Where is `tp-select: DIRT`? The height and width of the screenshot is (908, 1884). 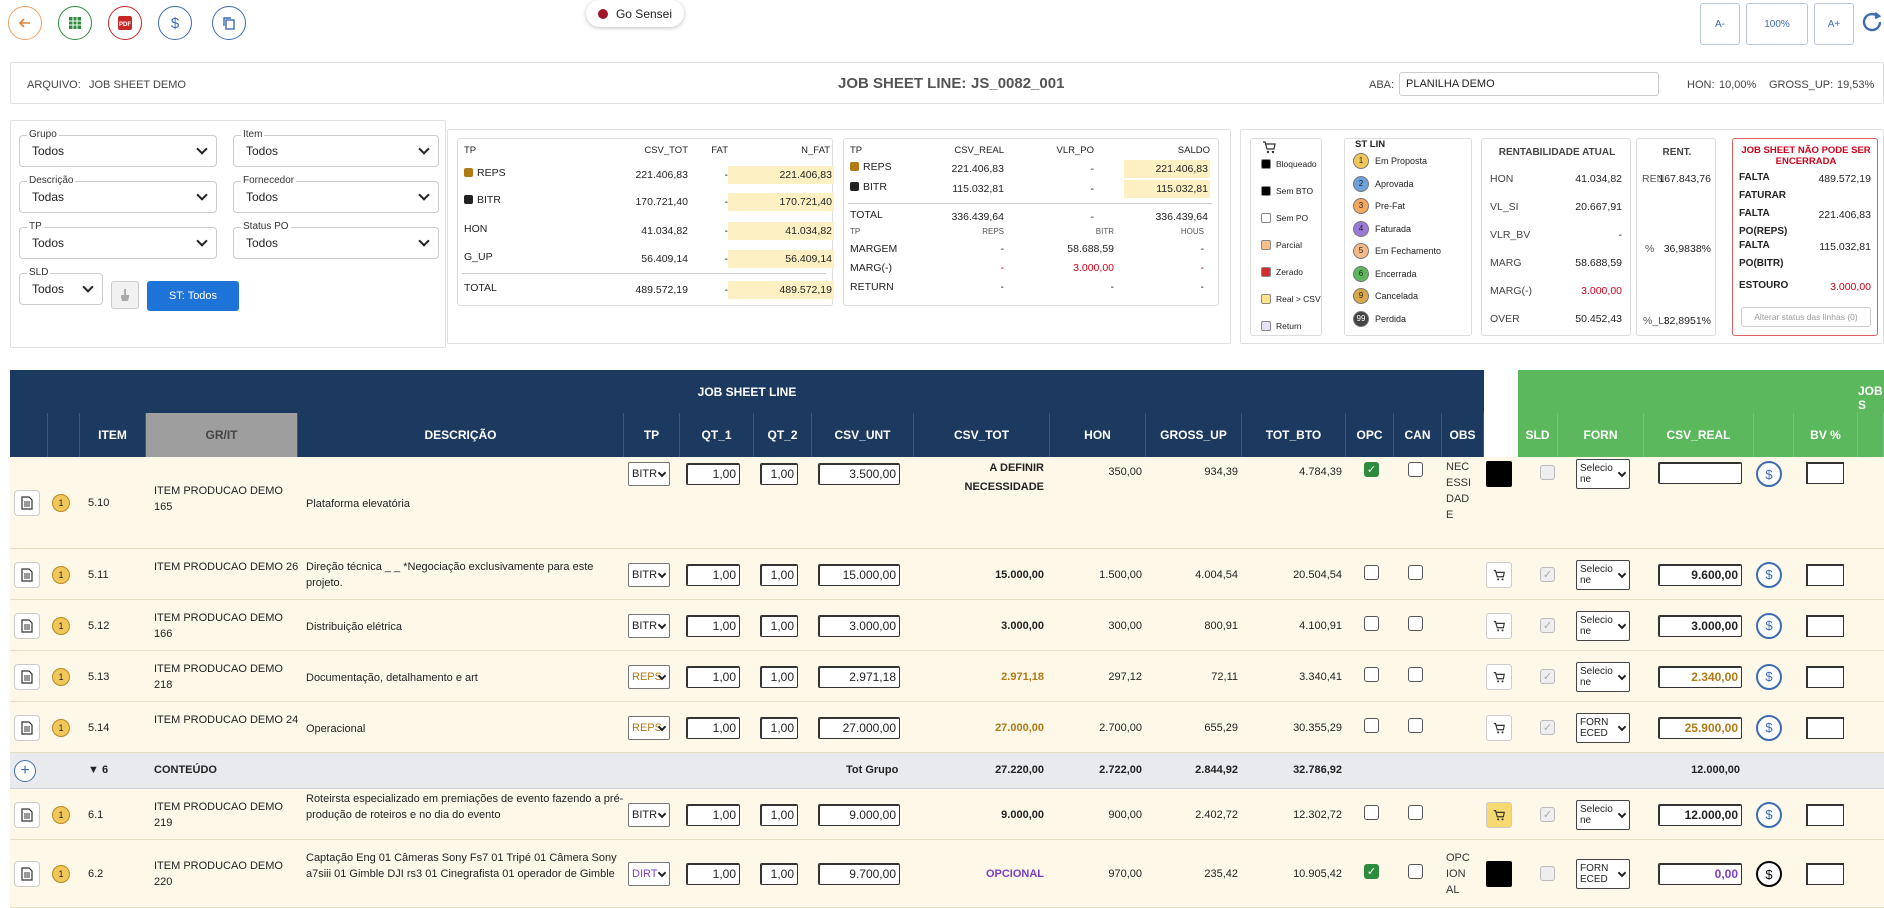
tp-select: DIRT is located at coordinates (649, 874).